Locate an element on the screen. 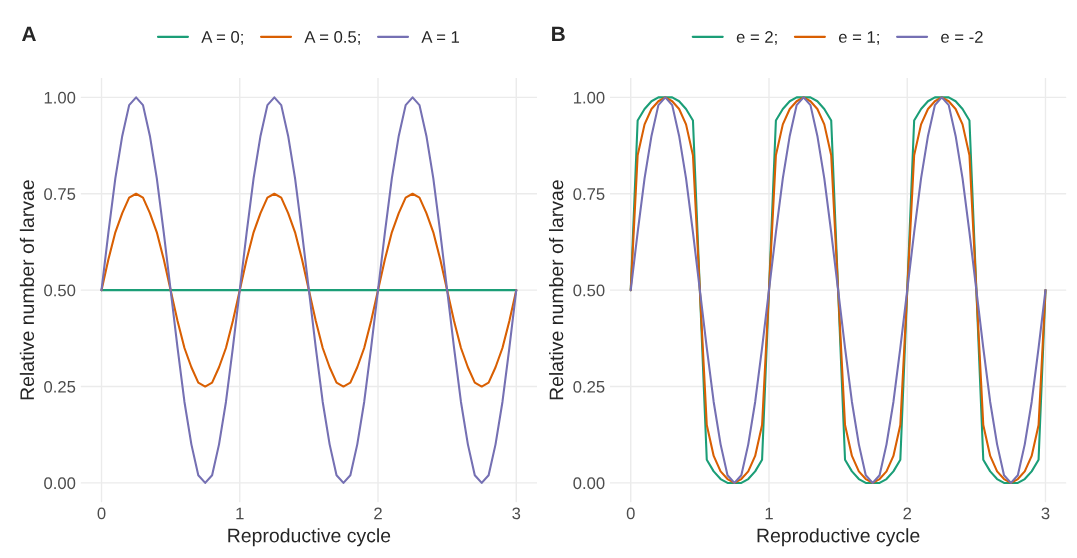  chart-title: A is located at coordinates (28, 34).